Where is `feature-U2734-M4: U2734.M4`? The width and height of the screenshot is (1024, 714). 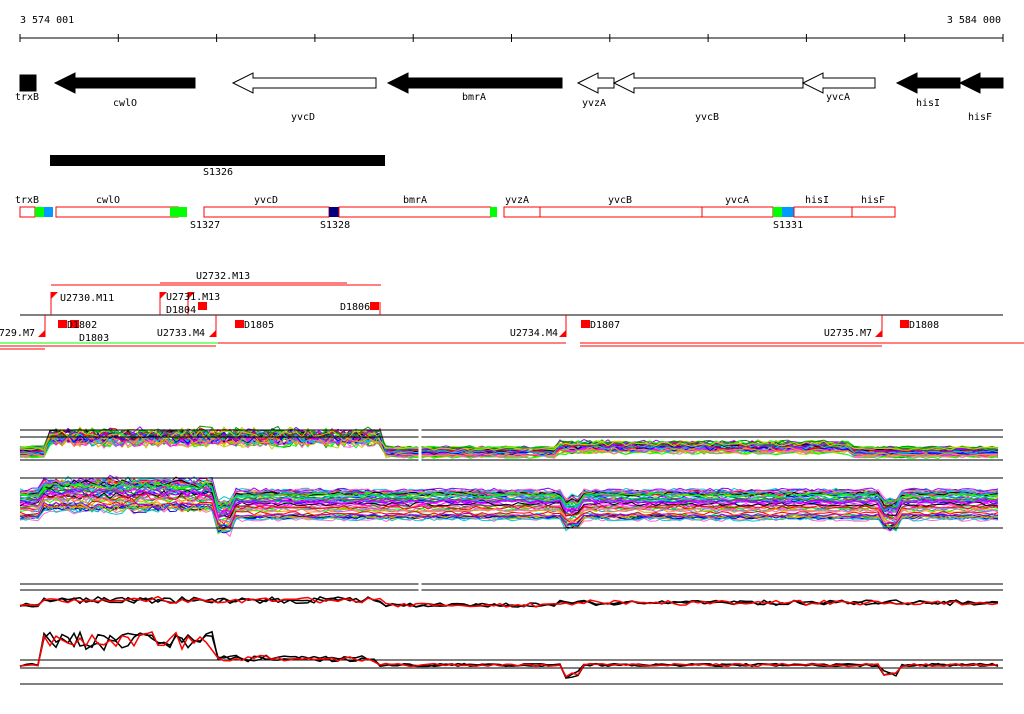
feature-U2734-M4: U2734.M4 is located at coordinates (534, 333).